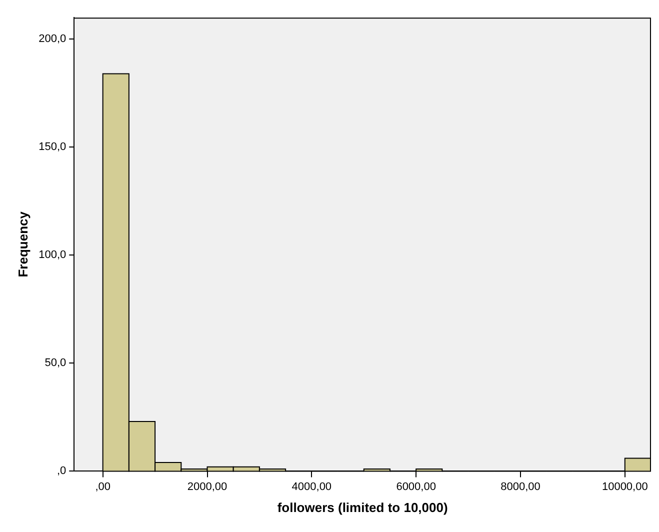 The height and width of the screenshot is (532, 659). What do you see at coordinates (416, 486) in the screenshot?
I see `x-tick-label: 6000,00` at bounding box center [416, 486].